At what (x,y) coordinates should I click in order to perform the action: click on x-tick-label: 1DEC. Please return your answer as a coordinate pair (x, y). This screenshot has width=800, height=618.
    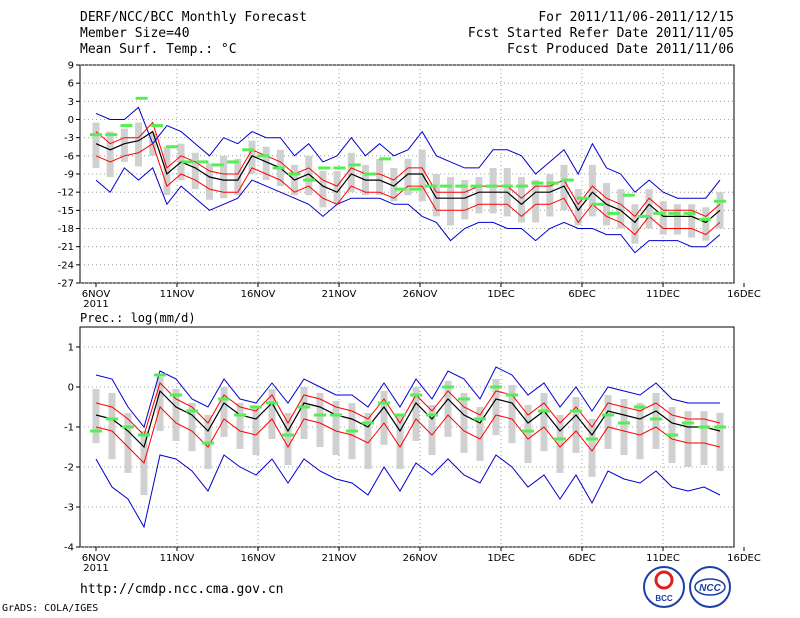
    Looking at the image, I should click on (500, 294).